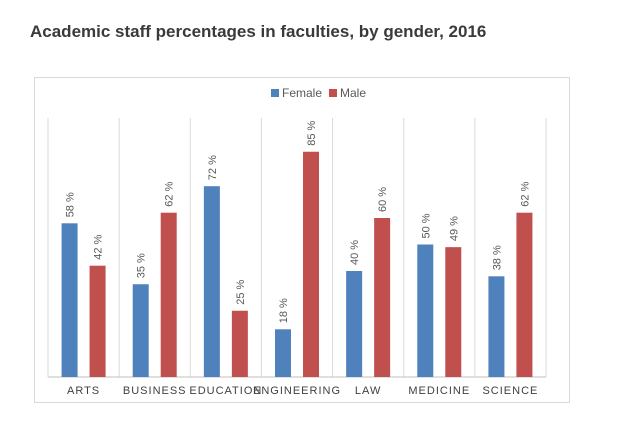 The width and height of the screenshot is (640, 436). What do you see at coordinates (524, 294) in the screenshot?
I see `bar-male-science` at bounding box center [524, 294].